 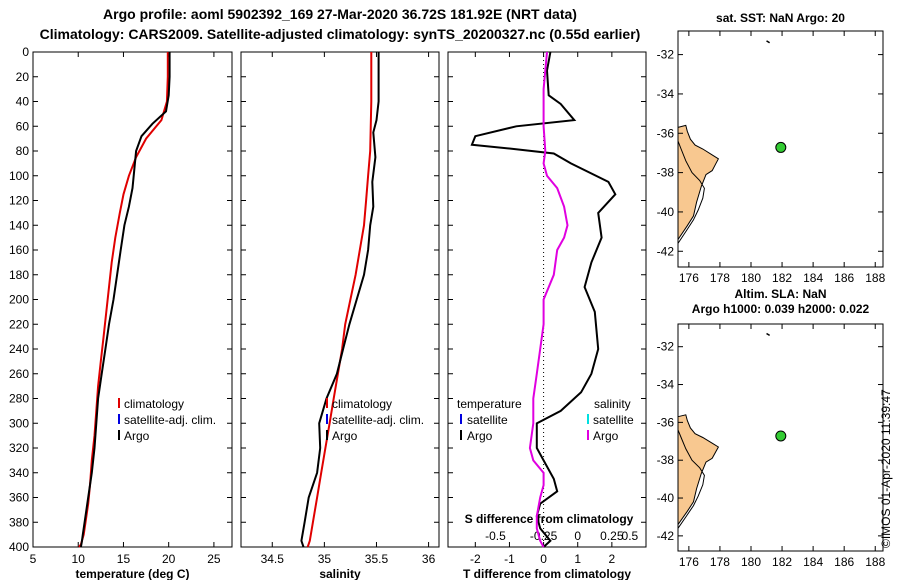 I want to click on x-tick-label: -1, so click(x=509, y=559).